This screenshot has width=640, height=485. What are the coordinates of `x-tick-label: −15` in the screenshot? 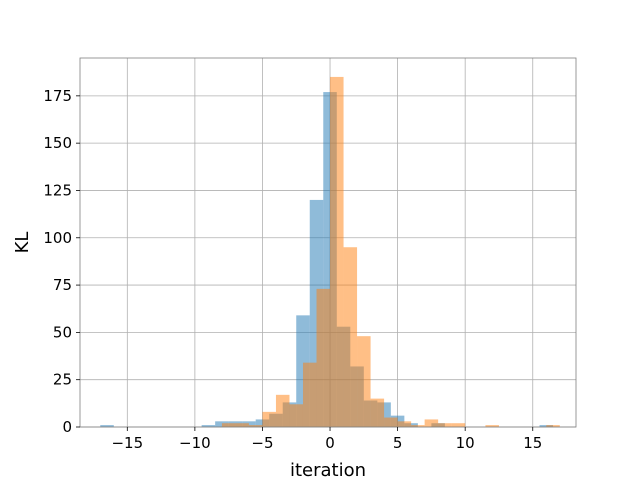 It's located at (127, 443).